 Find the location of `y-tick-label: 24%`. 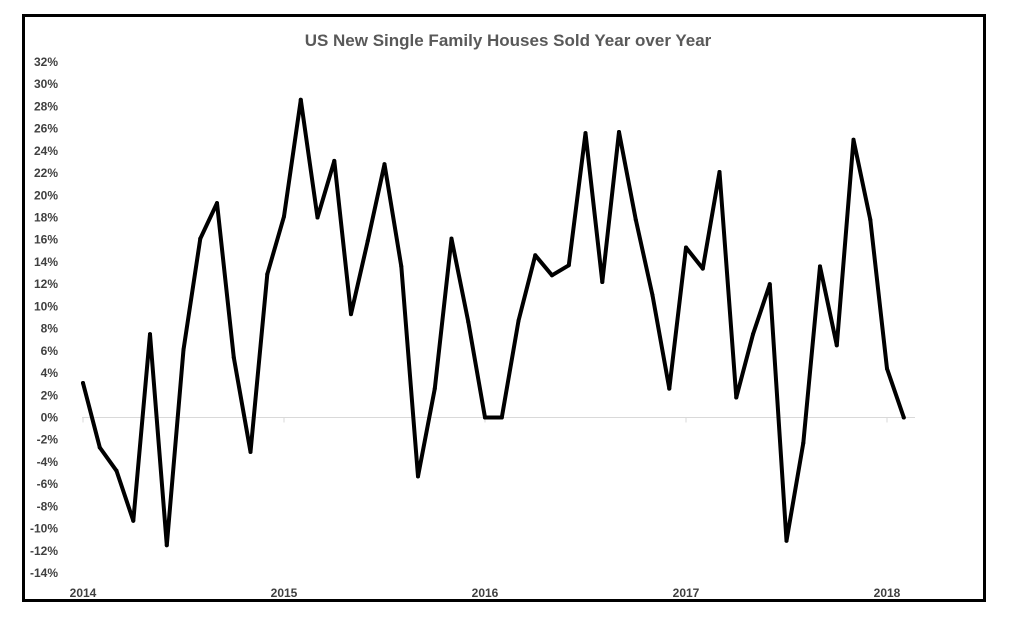

y-tick-label: 24% is located at coordinates (46, 151).